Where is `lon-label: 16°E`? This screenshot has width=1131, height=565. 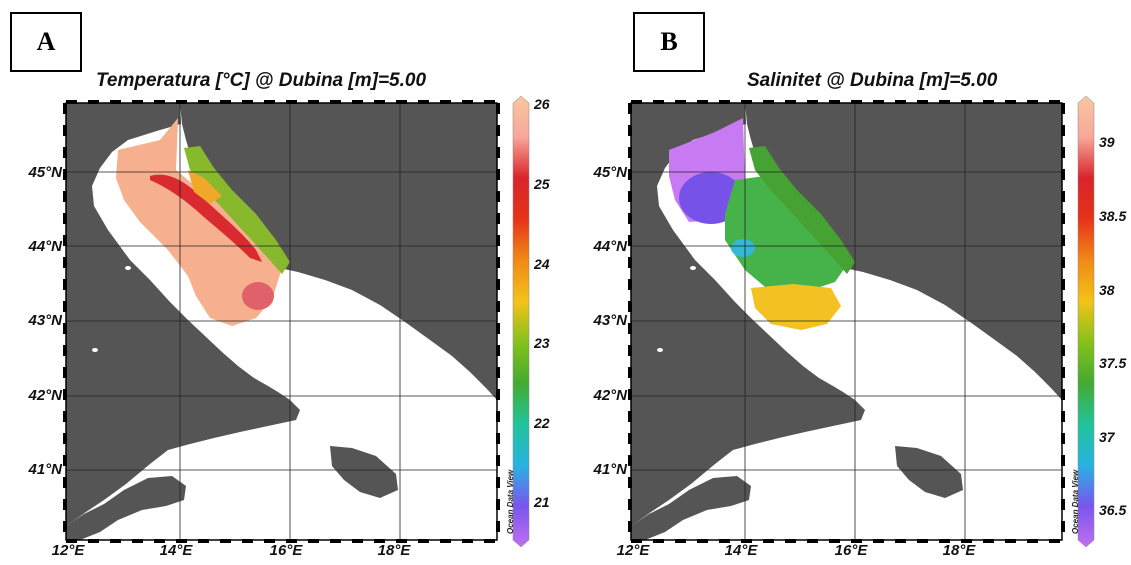
lon-label: 16°E is located at coordinates (851, 550).